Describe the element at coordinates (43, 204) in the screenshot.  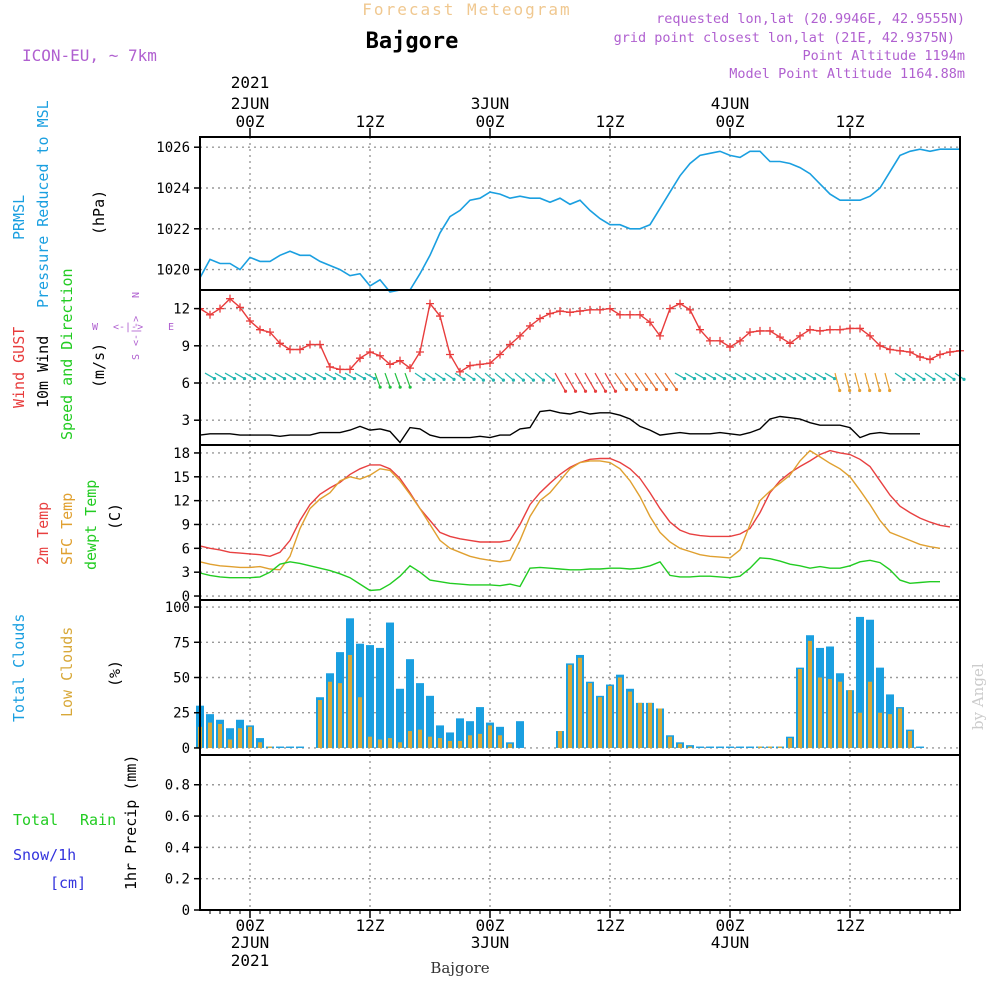
I see `pressure-label-2: Pressure Reduced to MSL` at that location.